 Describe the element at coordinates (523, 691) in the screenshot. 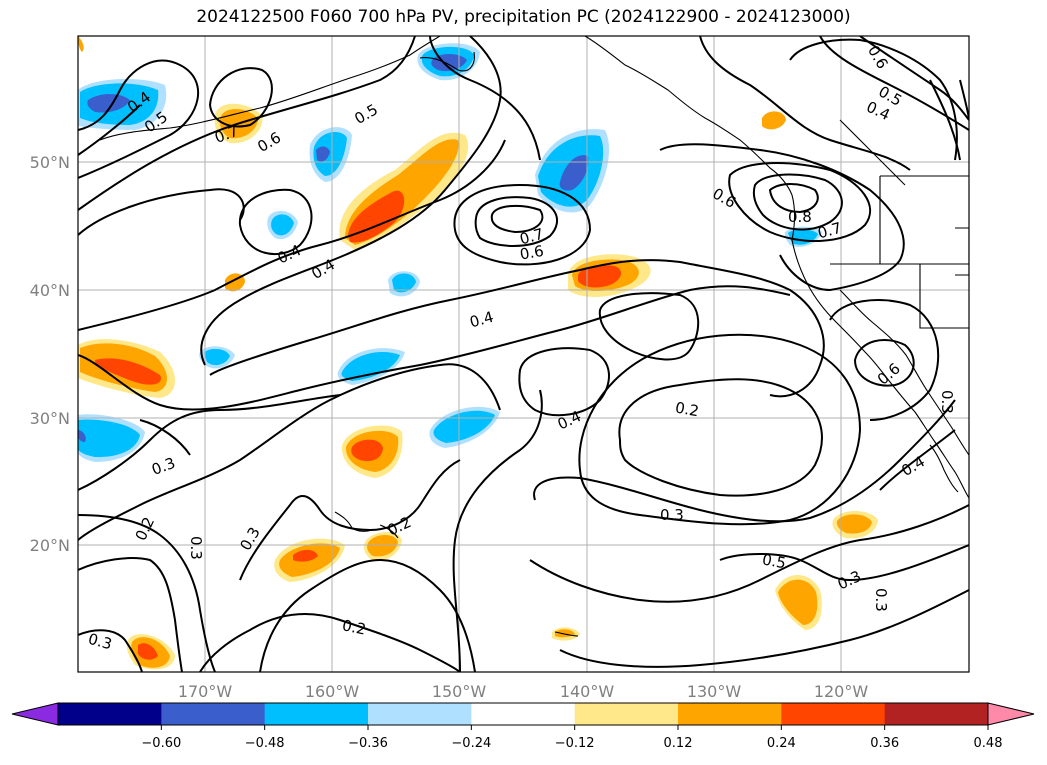

I see `longitude-labels: 170°W 160°W 150°W 140°W 130°W 120°W` at that location.